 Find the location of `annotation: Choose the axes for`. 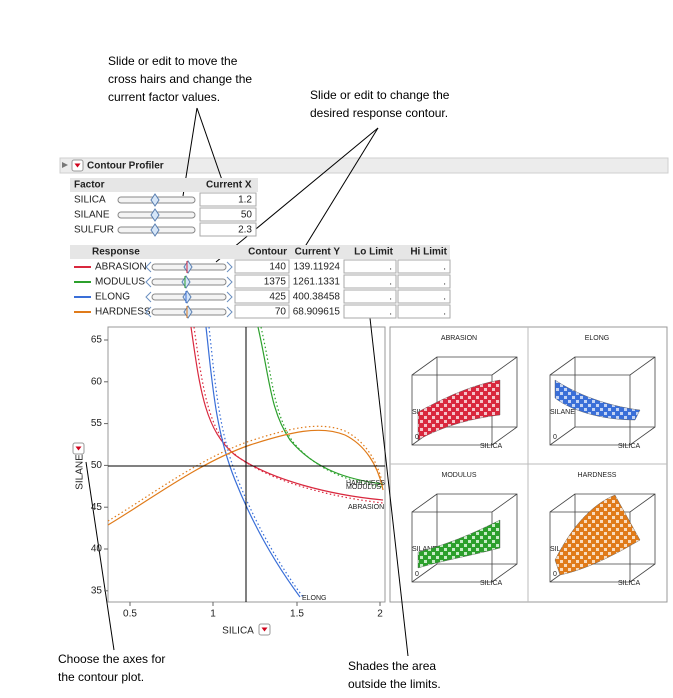

annotation: Choose the axes for is located at coordinates (111, 659).